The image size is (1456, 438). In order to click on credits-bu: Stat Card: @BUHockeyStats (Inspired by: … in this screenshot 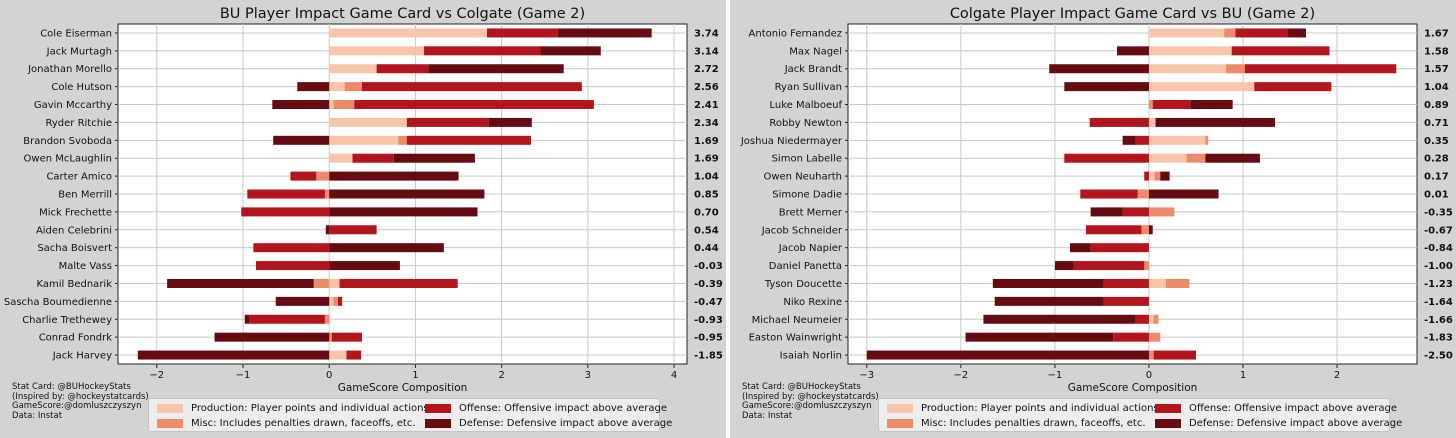, I will do `click(80, 401)`.